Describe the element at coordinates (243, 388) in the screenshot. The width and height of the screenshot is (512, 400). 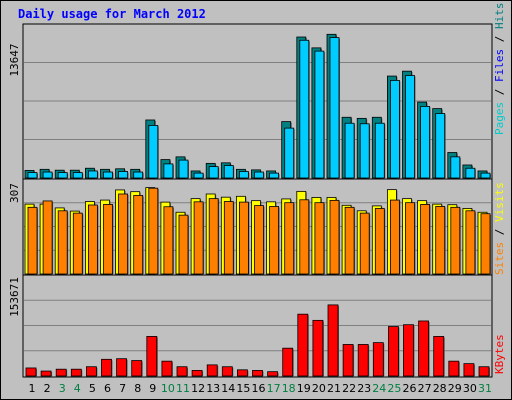
I see `day-label-15: 15` at that location.